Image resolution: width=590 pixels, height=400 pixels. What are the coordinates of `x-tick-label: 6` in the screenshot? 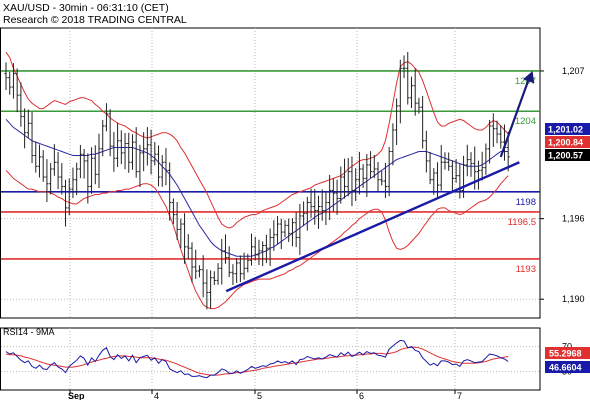 It's located at (361, 395).